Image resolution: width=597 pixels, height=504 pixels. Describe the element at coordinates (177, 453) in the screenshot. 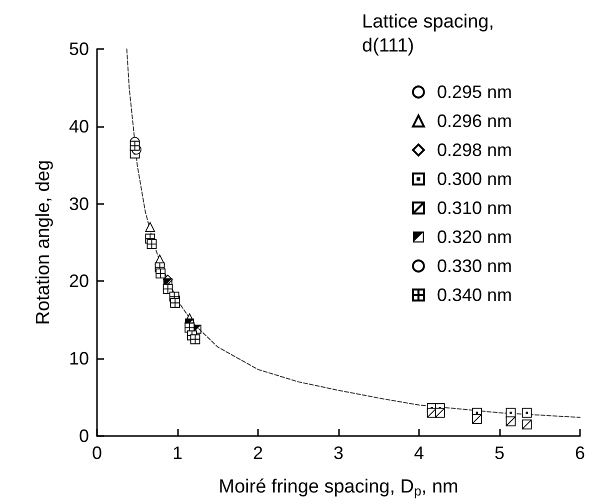

I see `x-tick-label: 1` at that location.